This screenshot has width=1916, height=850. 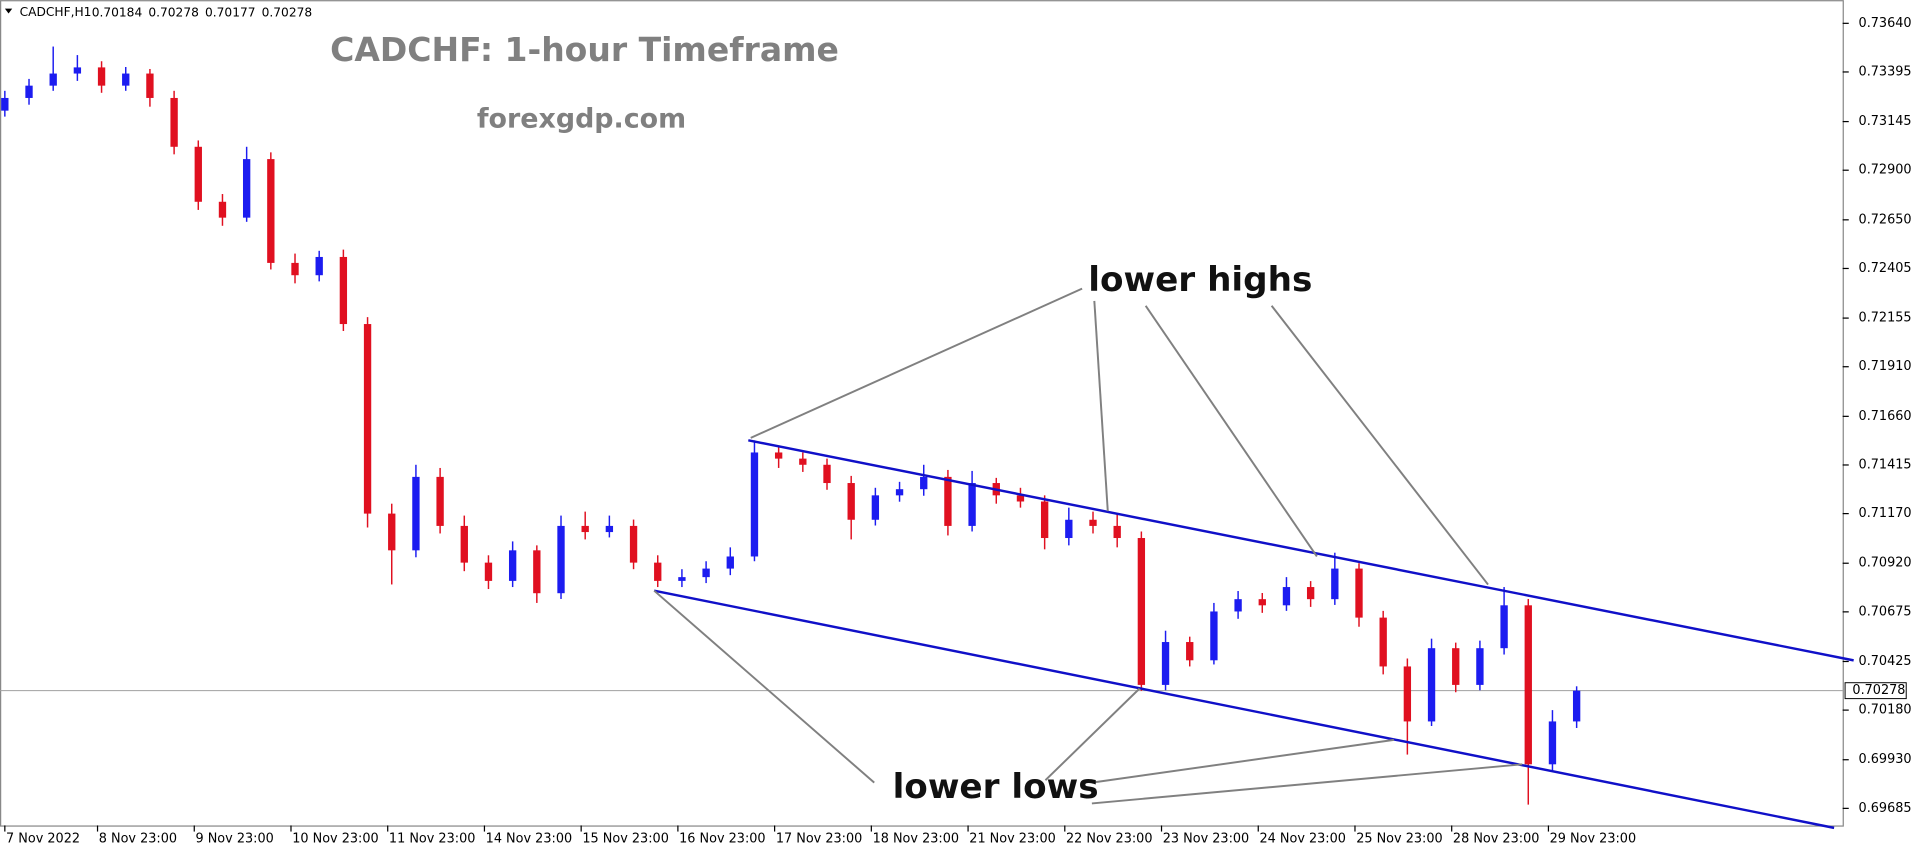 I want to click on symbol: CADCHF,H1, so click(x=56, y=12).